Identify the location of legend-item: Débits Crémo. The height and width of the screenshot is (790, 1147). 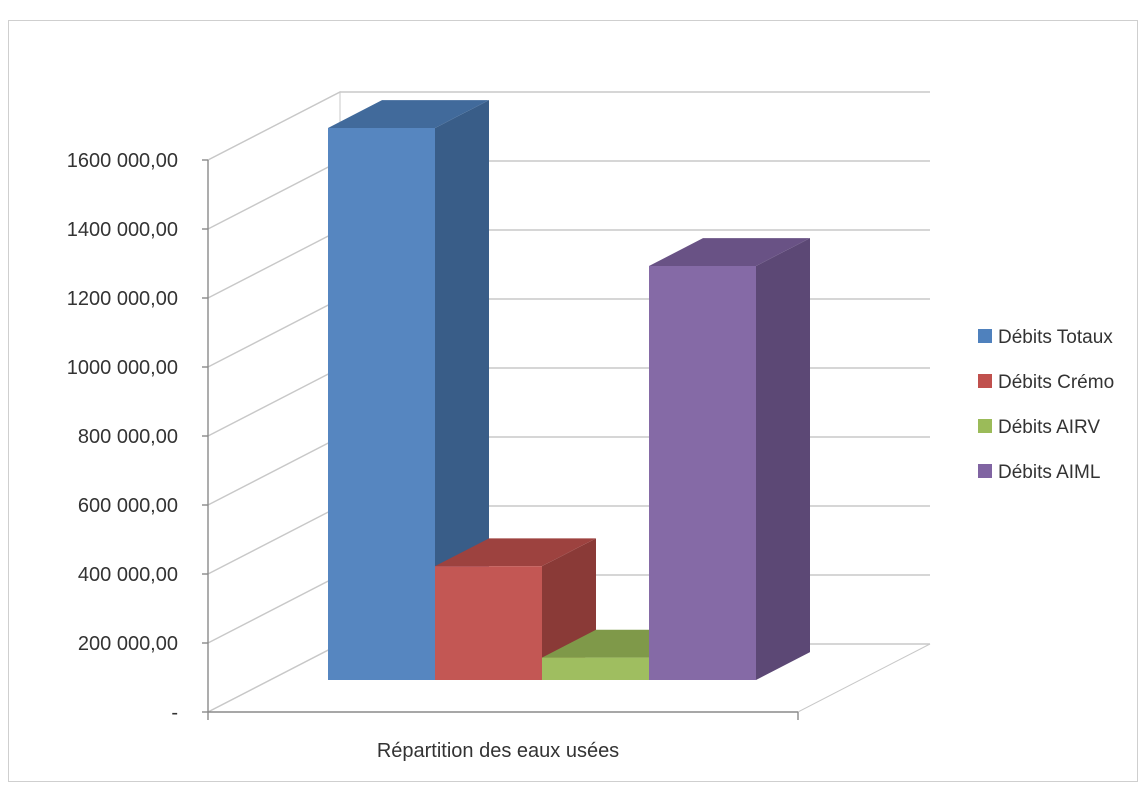
(1046, 382).